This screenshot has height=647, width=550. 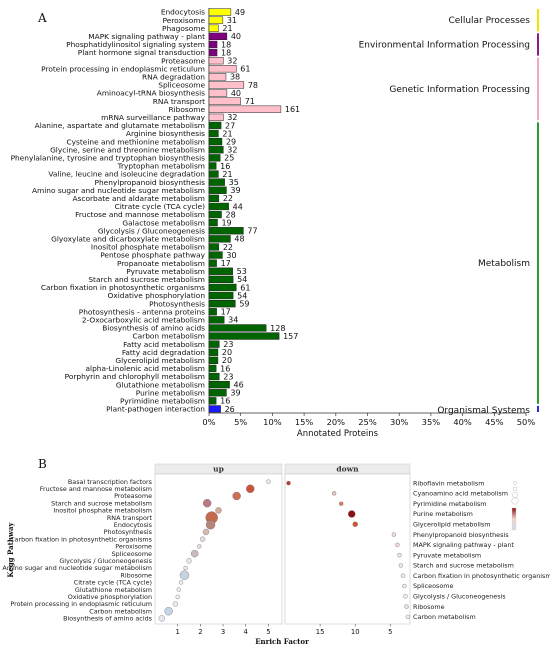 What do you see at coordinates (399, 422) in the screenshot?
I see `x-tick-label: 30%` at bounding box center [399, 422].